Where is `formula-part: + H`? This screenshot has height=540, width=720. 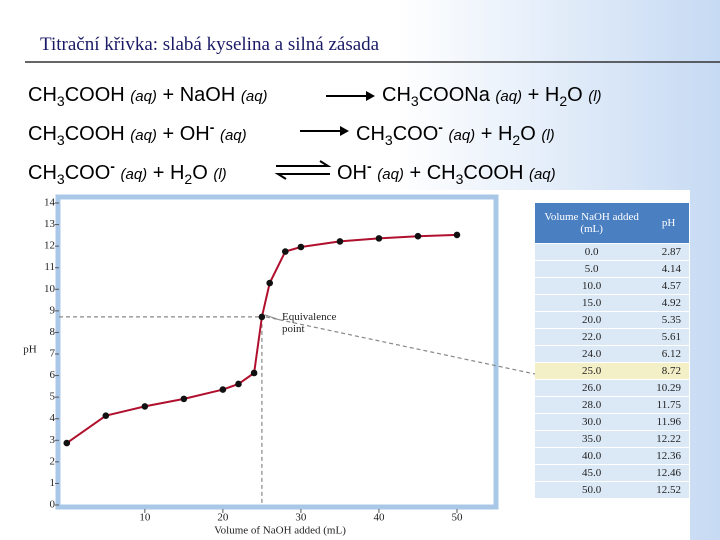
formula-part: + H is located at coordinates (166, 173).